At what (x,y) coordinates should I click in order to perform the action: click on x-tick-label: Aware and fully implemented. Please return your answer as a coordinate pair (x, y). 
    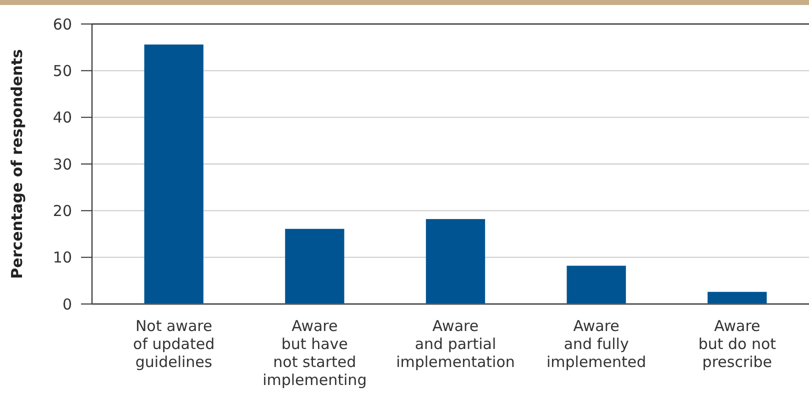
    Looking at the image, I should click on (596, 344).